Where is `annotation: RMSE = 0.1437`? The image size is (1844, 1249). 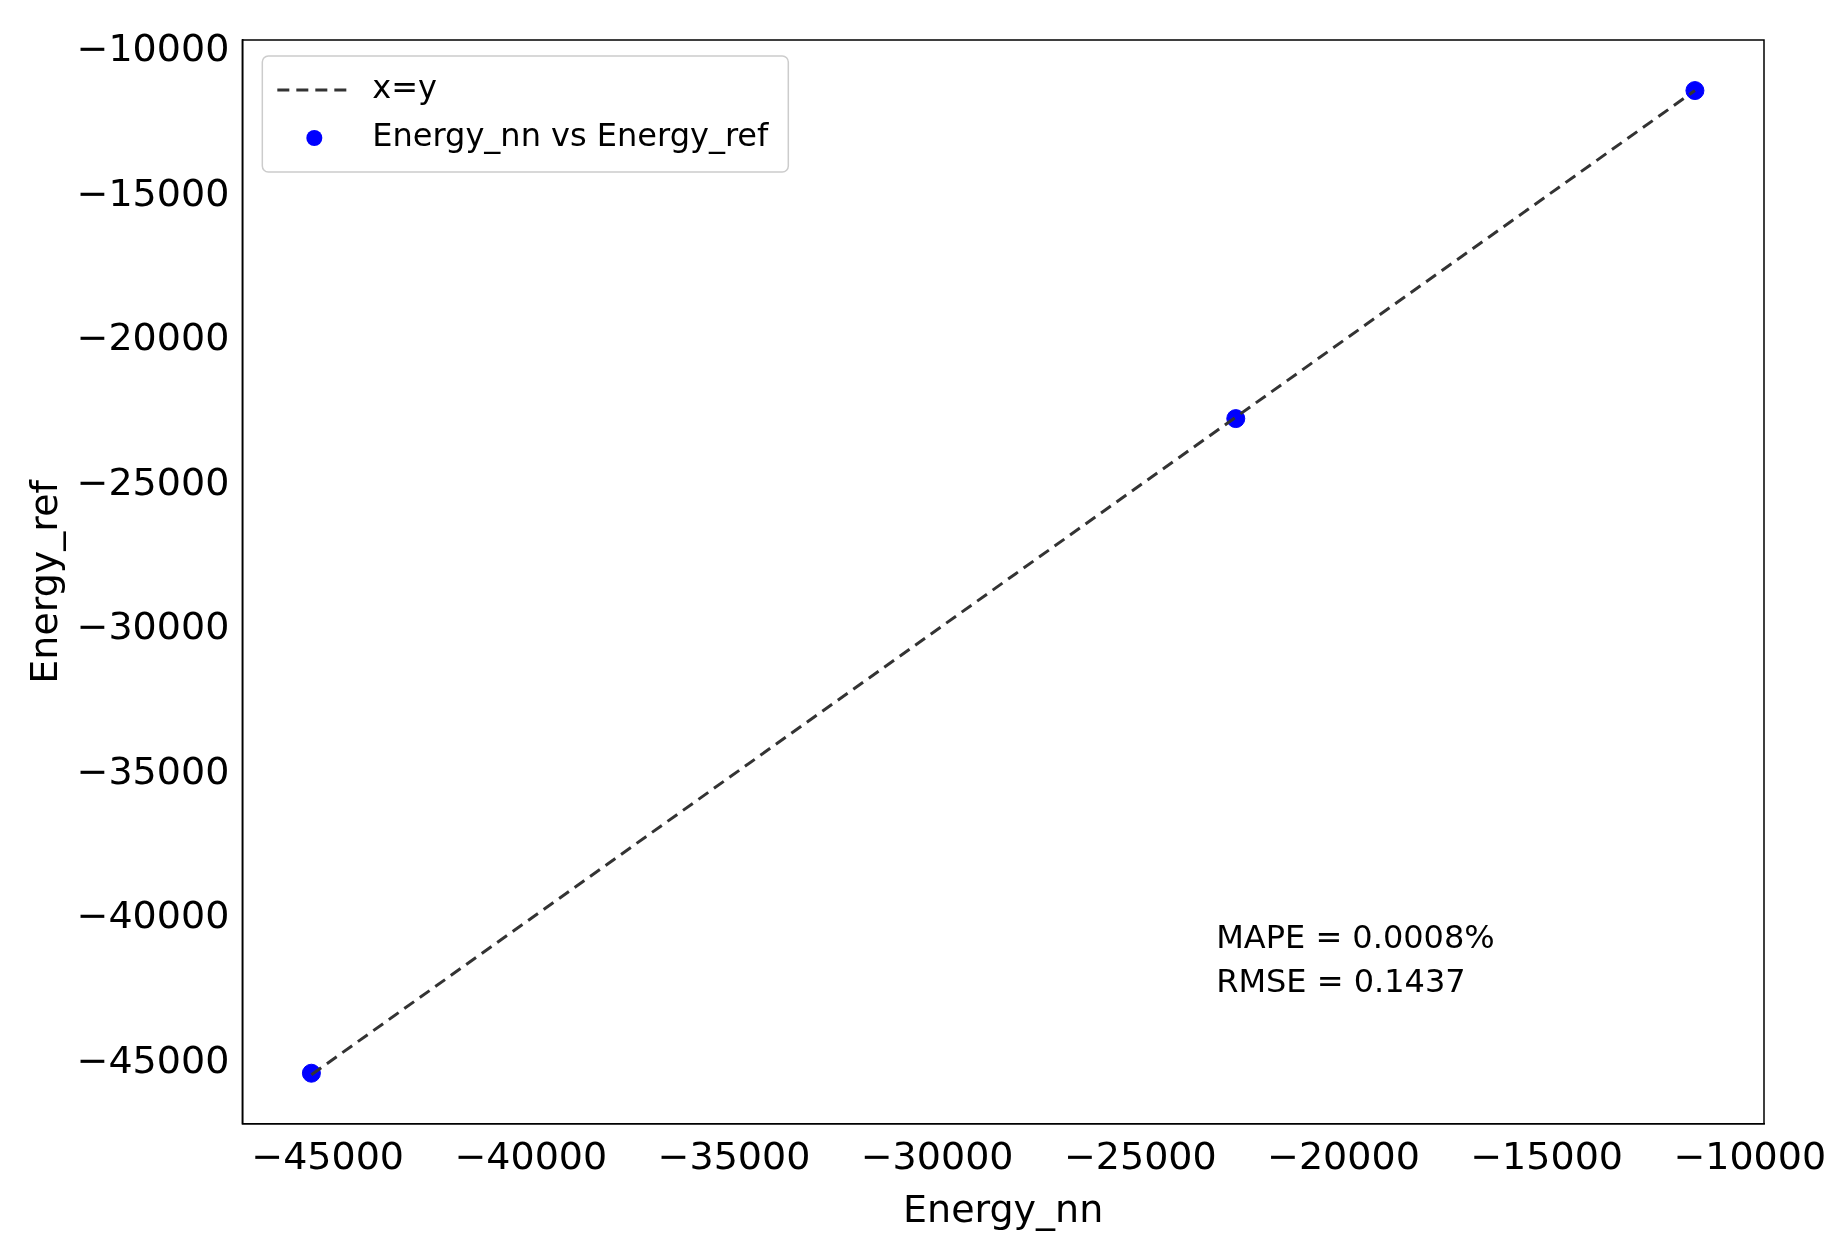
annotation: RMSE = 0.1437 is located at coordinates (1341, 980).